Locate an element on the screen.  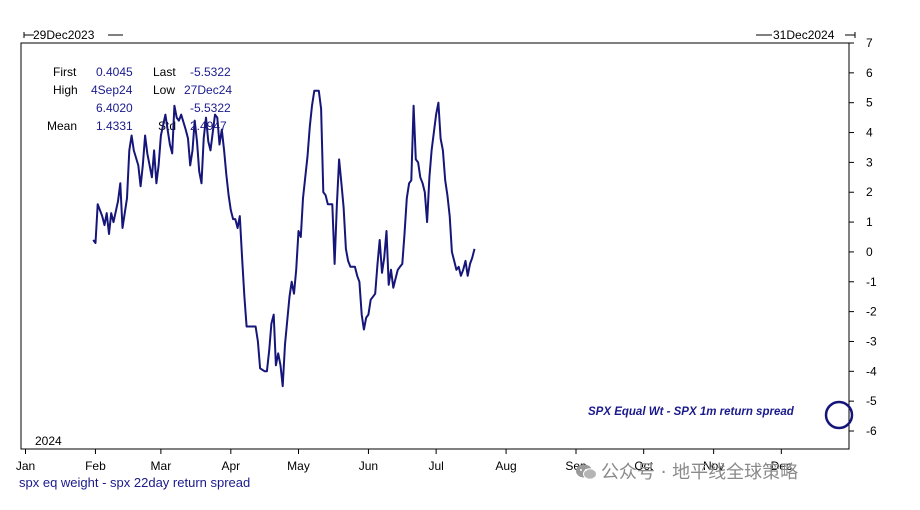
x-tick-label: Mar is located at coordinates (161, 466).